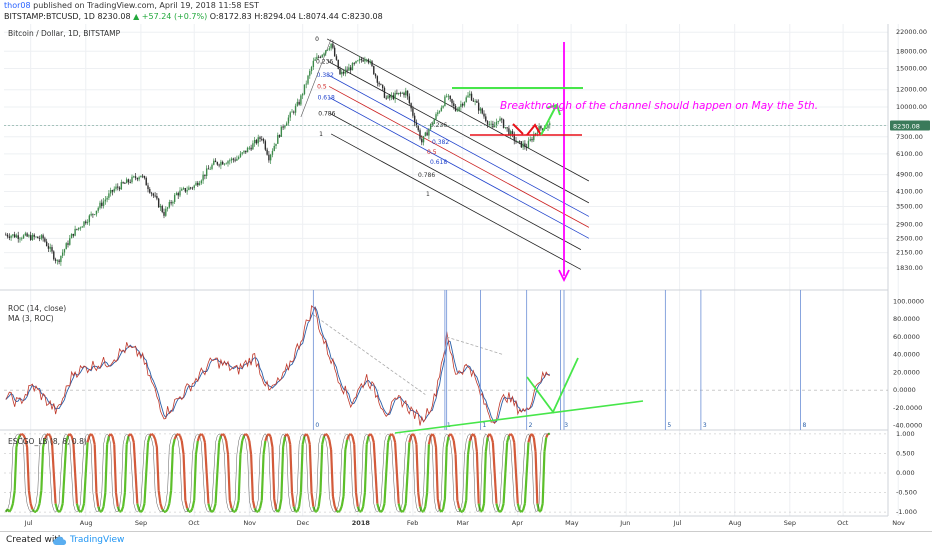  Describe the element at coordinates (909, 224) in the screenshot. I see `price-axis-label: 2900.00` at that location.